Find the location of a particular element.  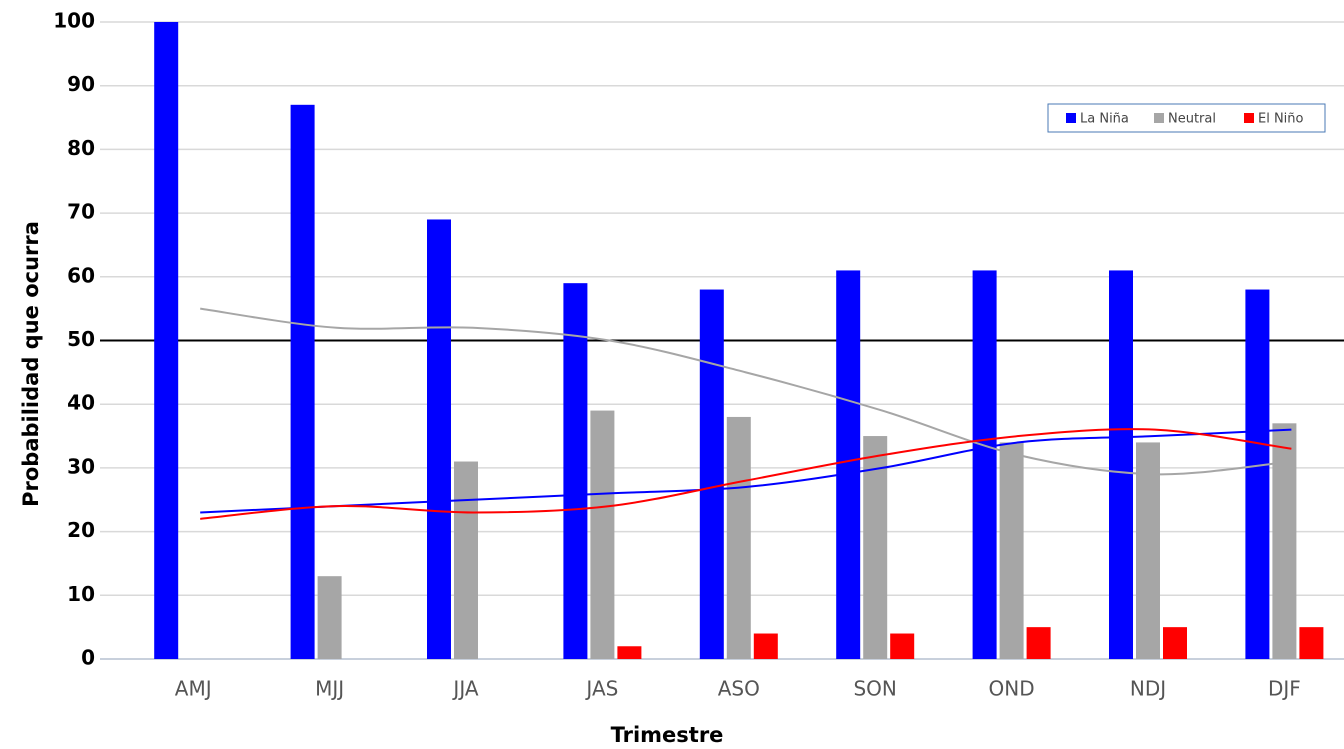

y-tick-label: 10 is located at coordinates (81, 594).